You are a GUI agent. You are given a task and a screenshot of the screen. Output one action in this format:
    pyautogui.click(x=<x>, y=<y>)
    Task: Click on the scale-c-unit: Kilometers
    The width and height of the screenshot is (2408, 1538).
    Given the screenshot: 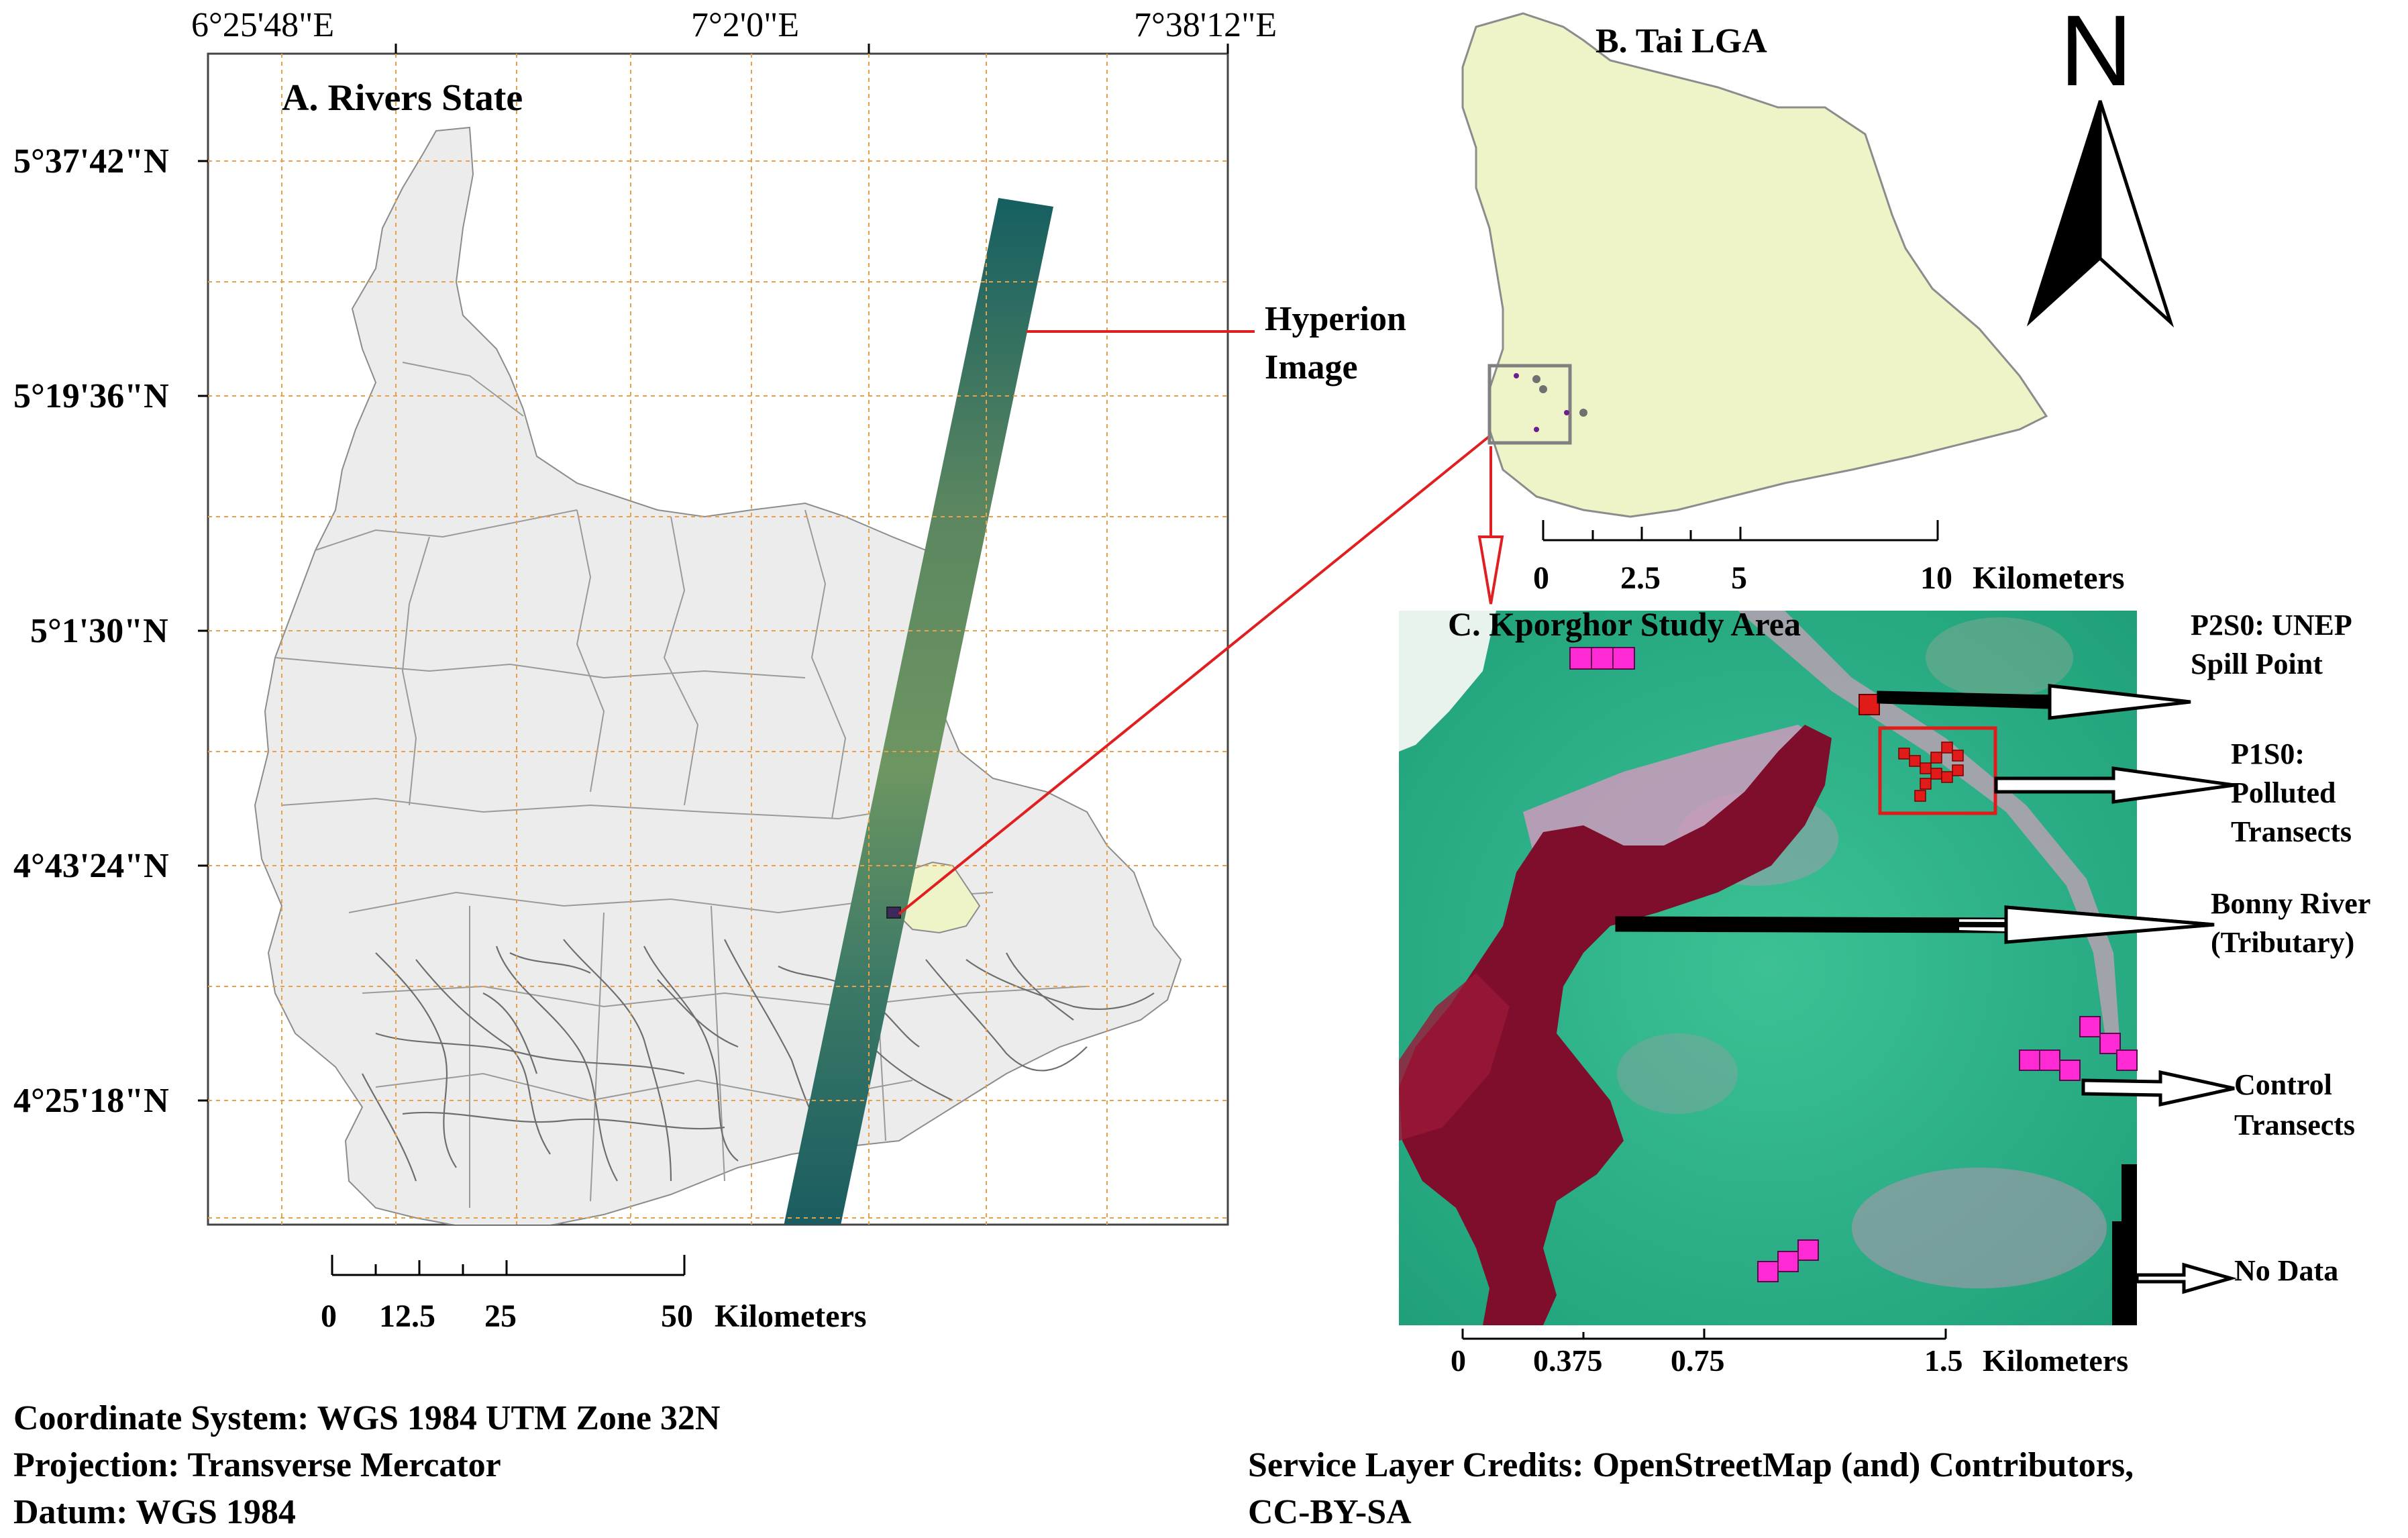 What is the action you would take?
    pyautogui.click(x=2056, y=1360)
    